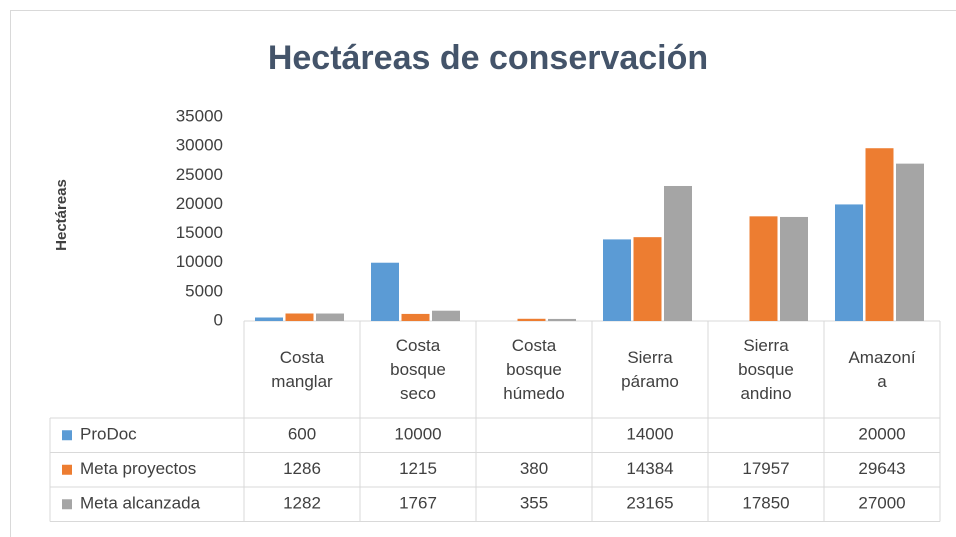 Image resolution: width=956 pixels, height=537 pixels. I want to click on x-tick-label: Amazonía, so click(882, 369).